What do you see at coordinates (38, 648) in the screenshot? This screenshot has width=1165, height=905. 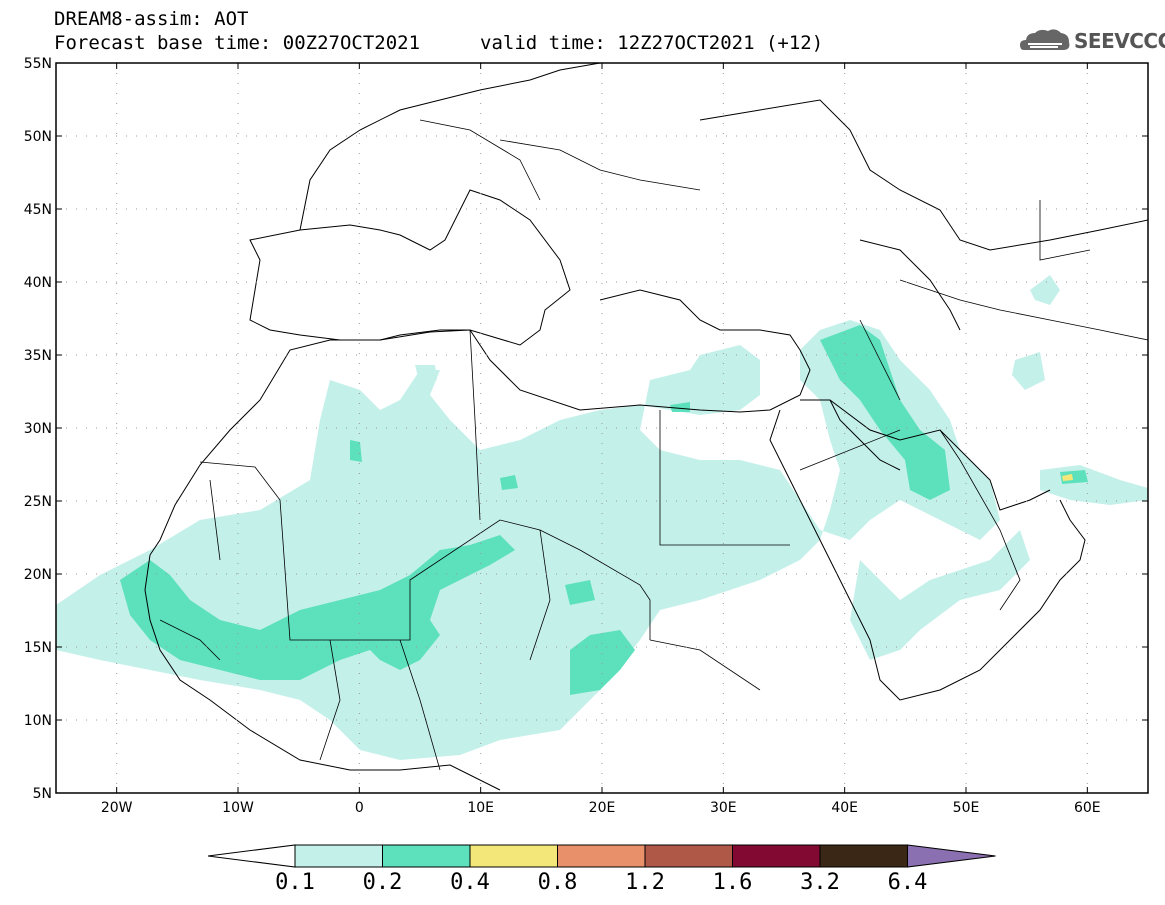 I see `lat-tick-label: 15N` at bounding box center [38, 648].